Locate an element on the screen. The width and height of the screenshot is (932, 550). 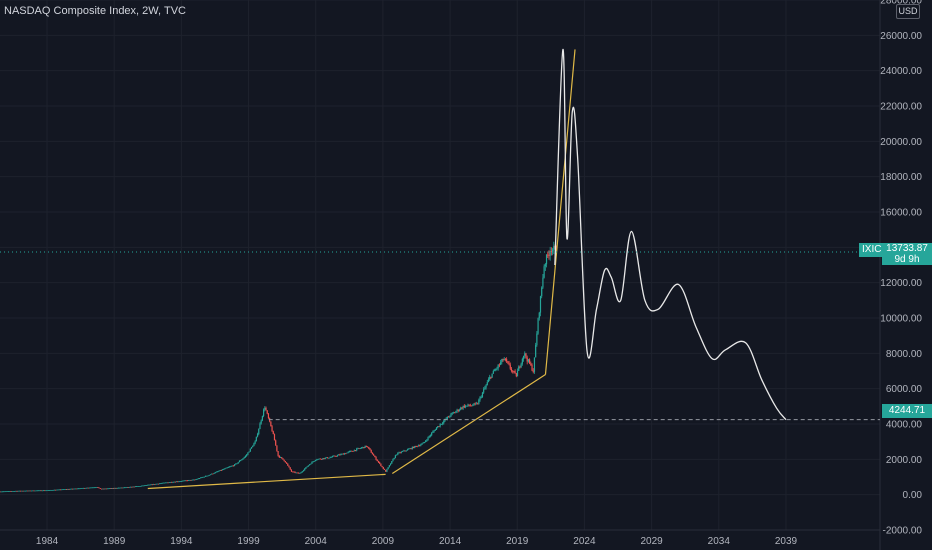
x-tick-label: 2019 is located at coordinates (517, 541).